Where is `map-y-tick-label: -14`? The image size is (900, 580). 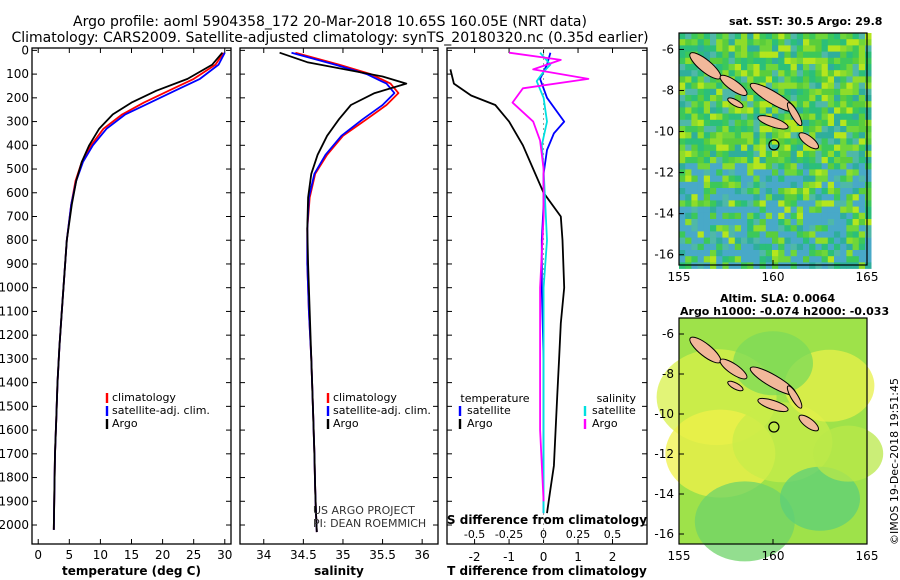
map-y-tick-label: -14 is located at coordinates (664, 494).